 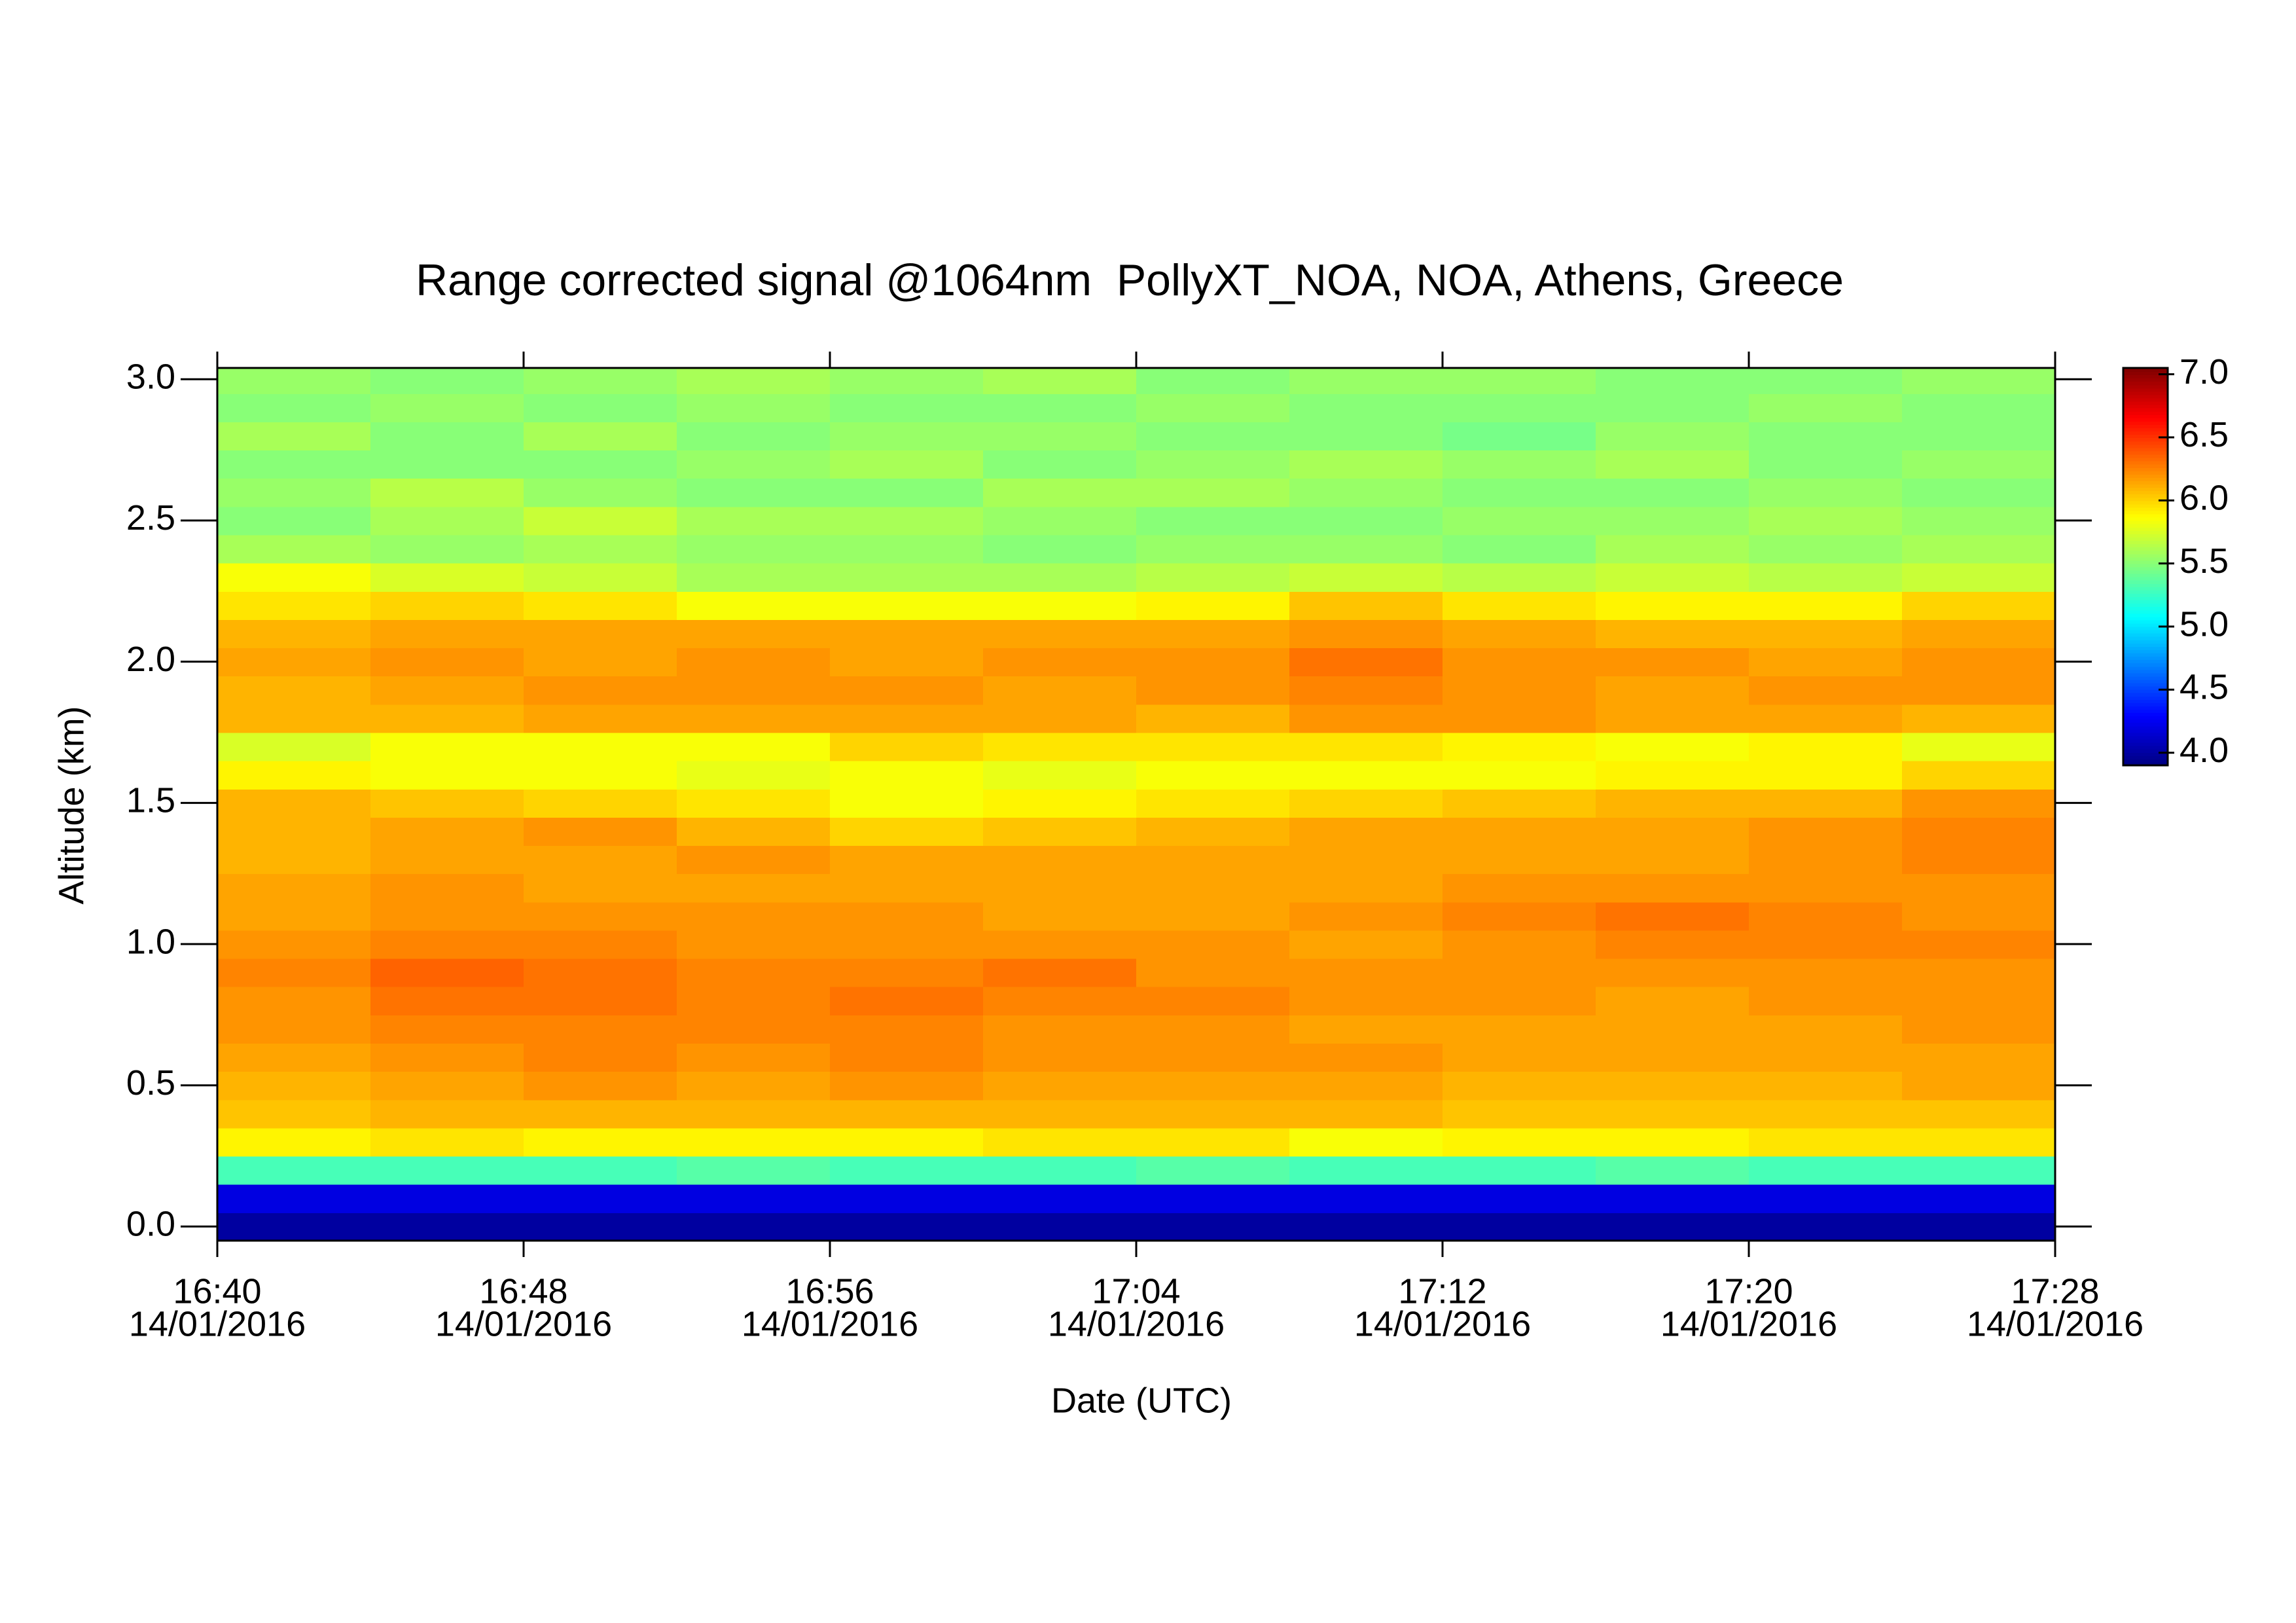 I want to click on y-axis-label: Altitude (km), so click(x=71, y=805).